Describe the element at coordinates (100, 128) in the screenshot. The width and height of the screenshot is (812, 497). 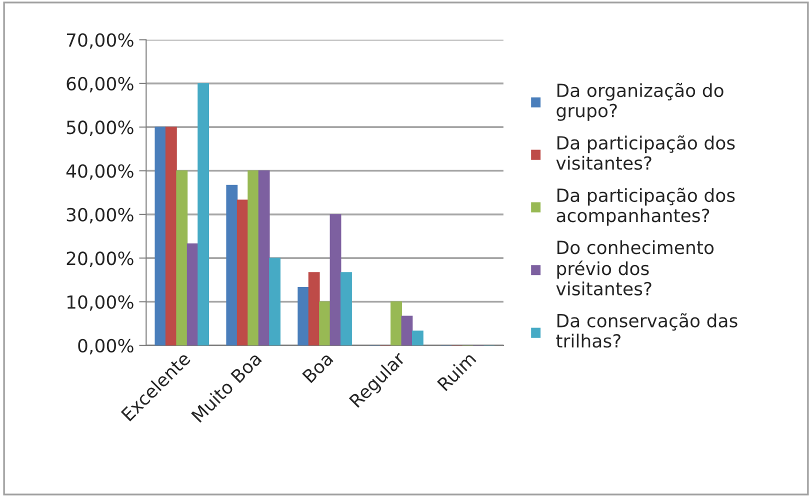
I see `y-tick-label: 50,00%` at that location.